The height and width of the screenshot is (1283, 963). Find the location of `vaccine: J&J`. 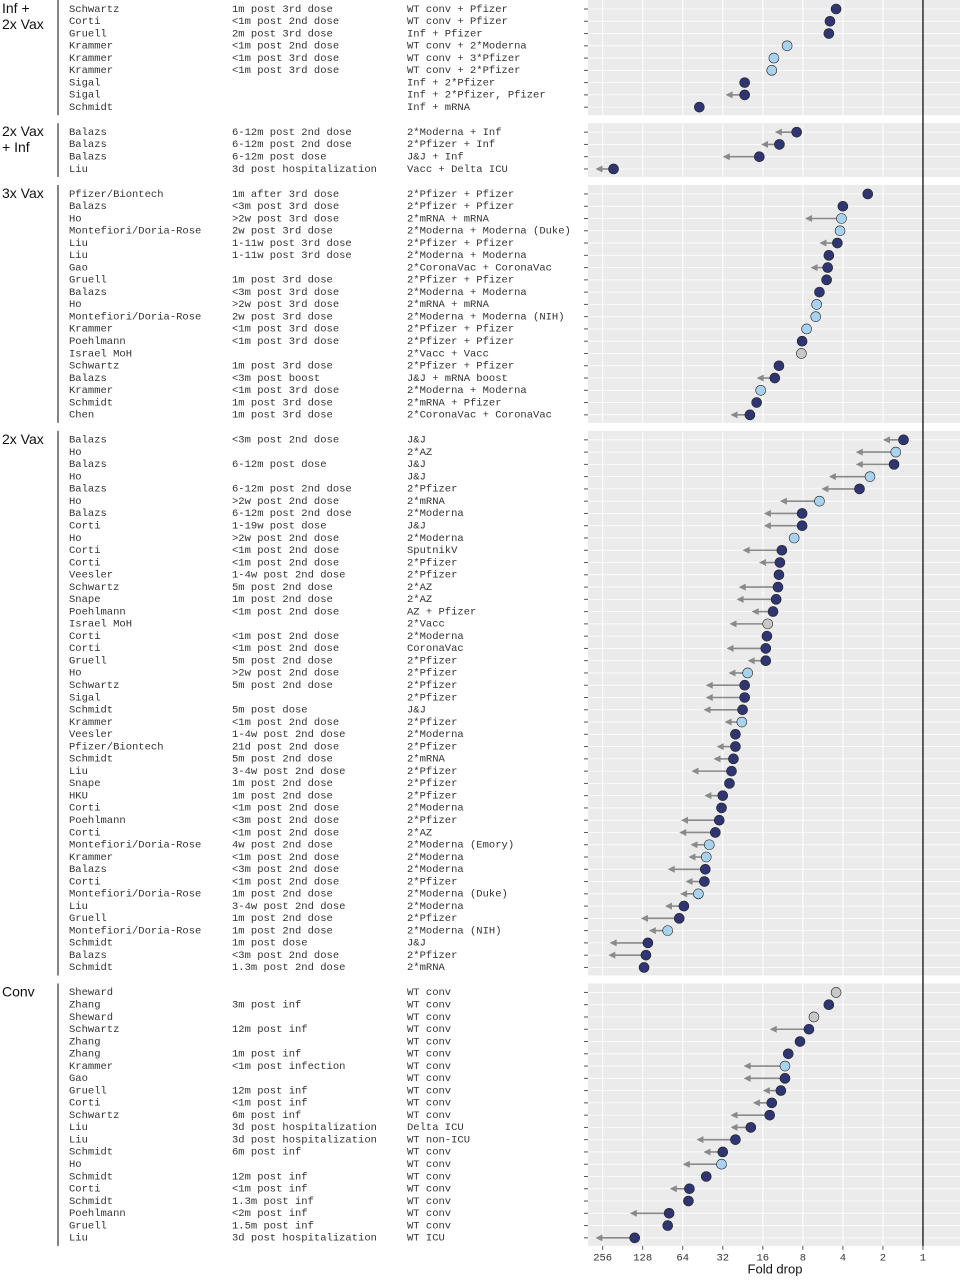

vaccine: J&J is located at coordinates (416, 465).